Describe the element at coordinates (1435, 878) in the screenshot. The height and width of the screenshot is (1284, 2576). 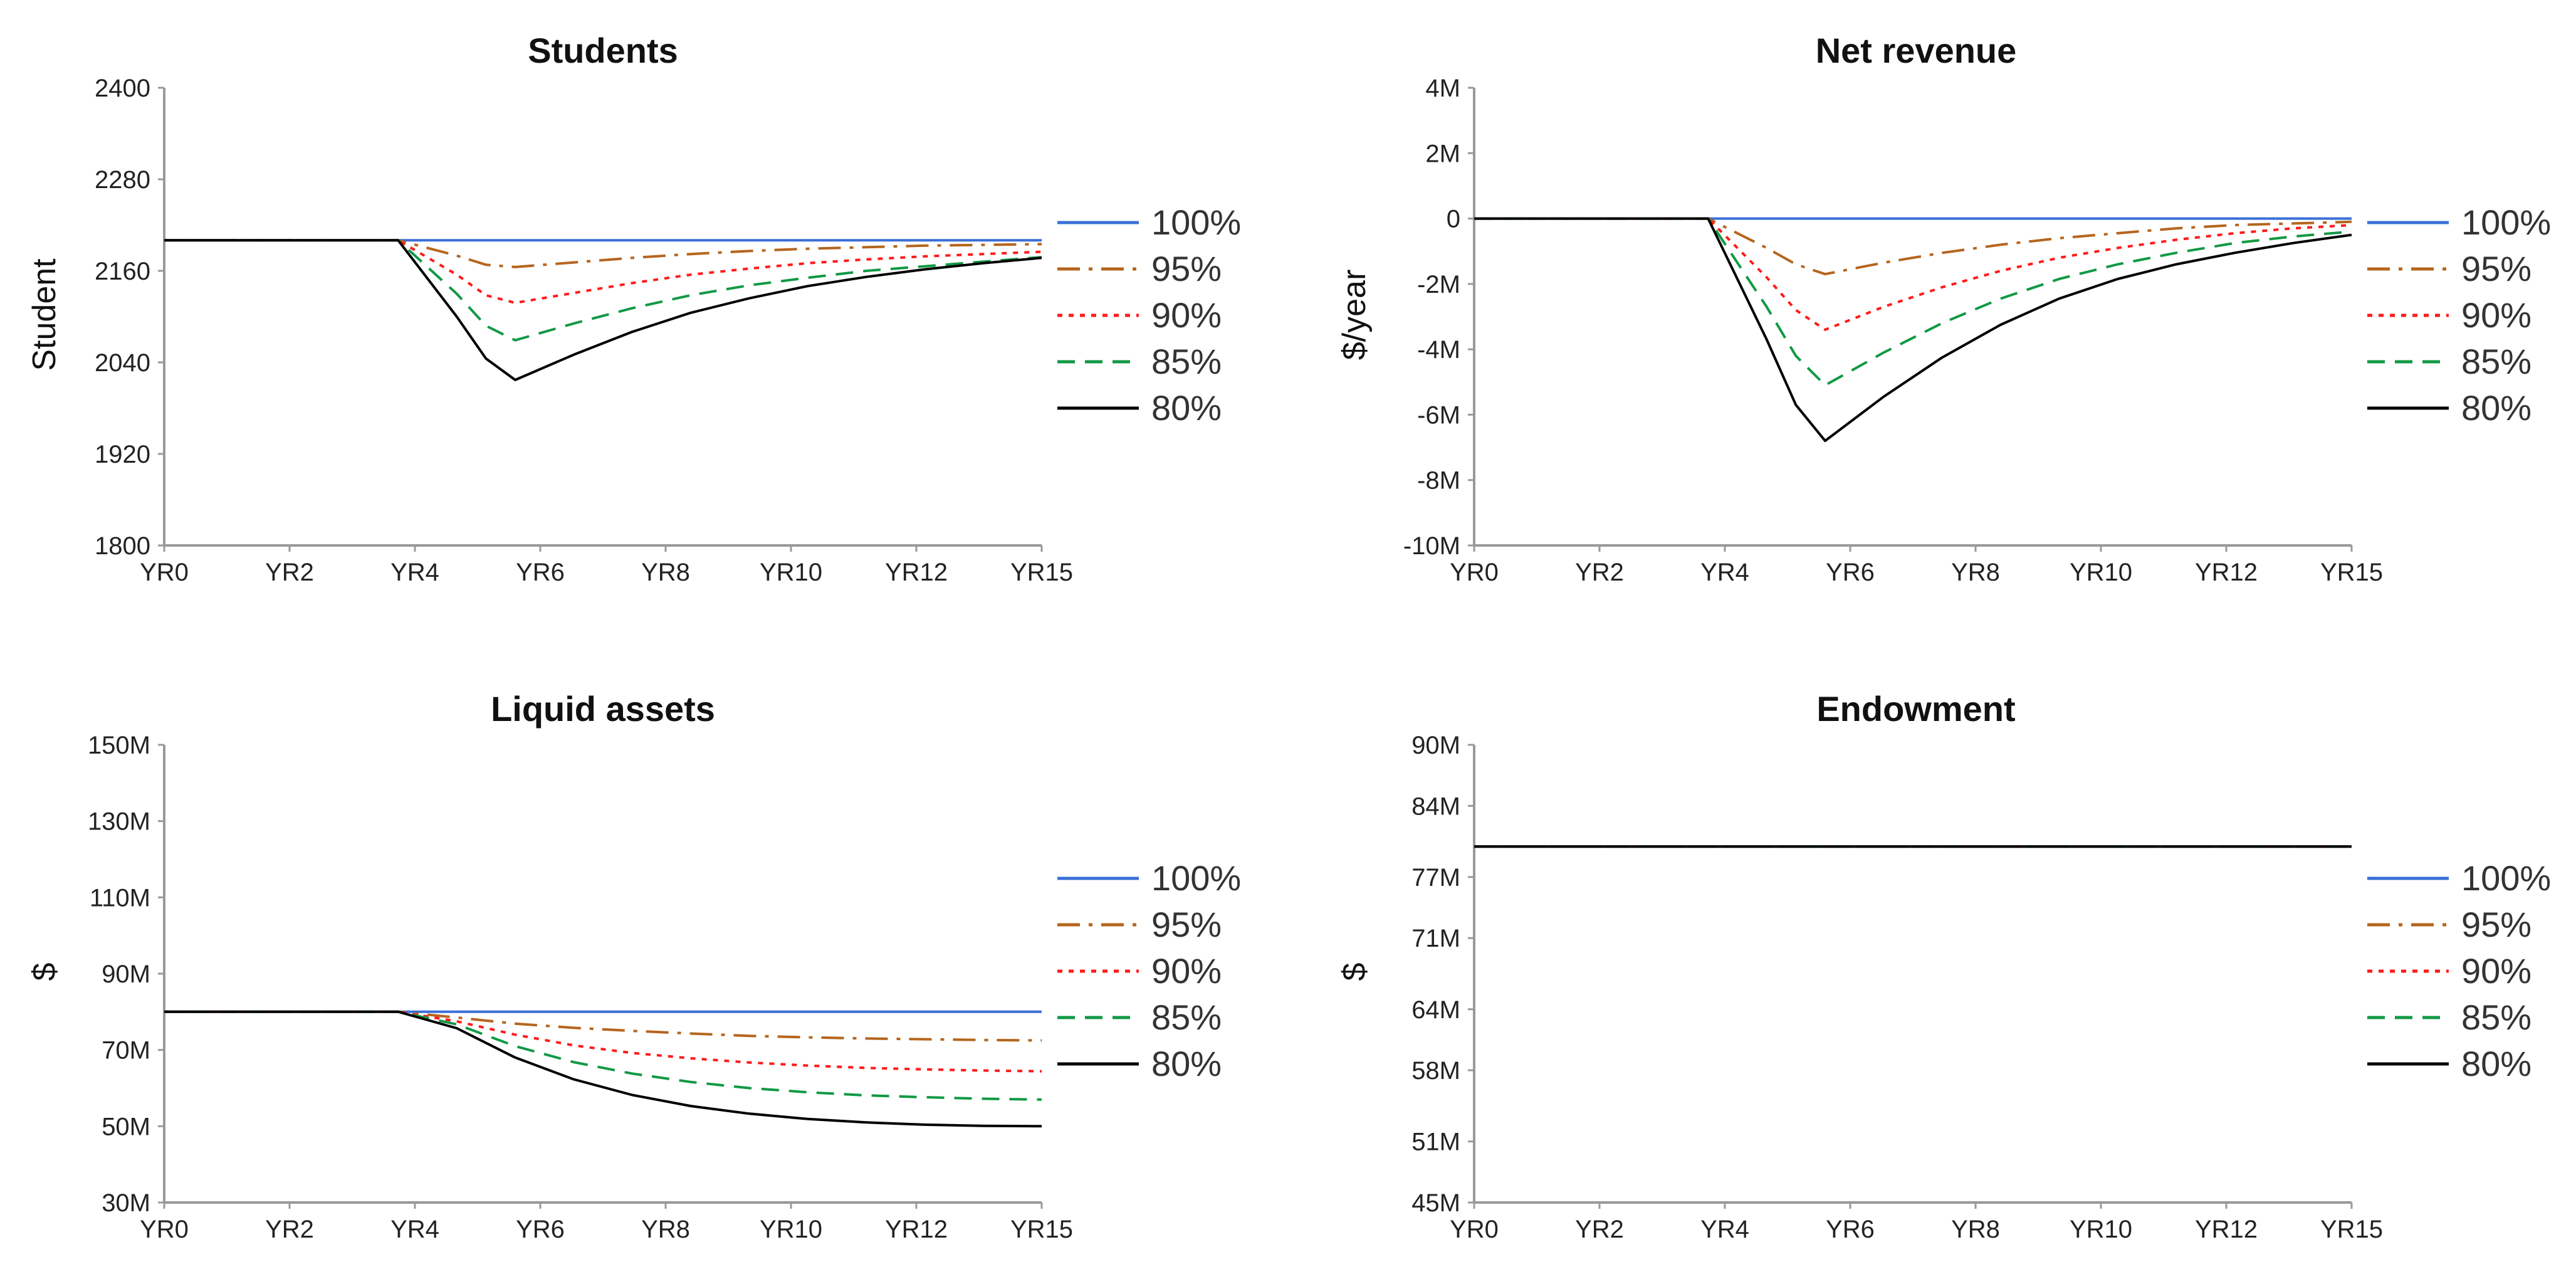
I see `y-tick-label: 77M` at that location.